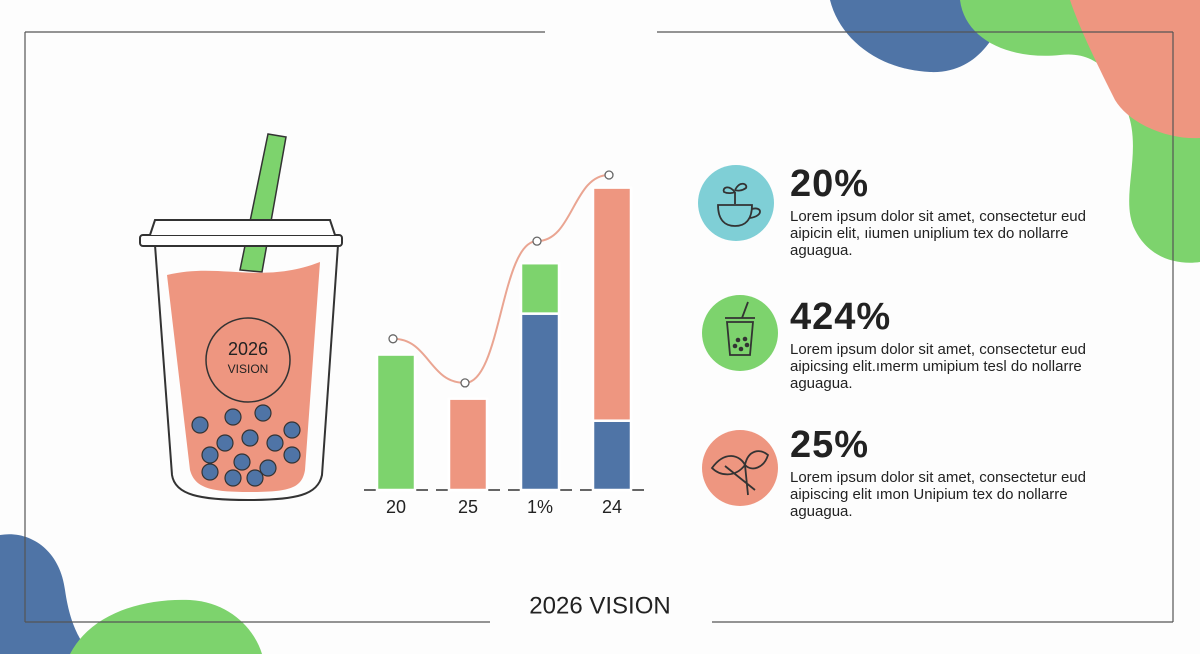 The height and width of the screenshot is (654, 1200). I want to click on x-tick-label: 24, so click(612, 507).